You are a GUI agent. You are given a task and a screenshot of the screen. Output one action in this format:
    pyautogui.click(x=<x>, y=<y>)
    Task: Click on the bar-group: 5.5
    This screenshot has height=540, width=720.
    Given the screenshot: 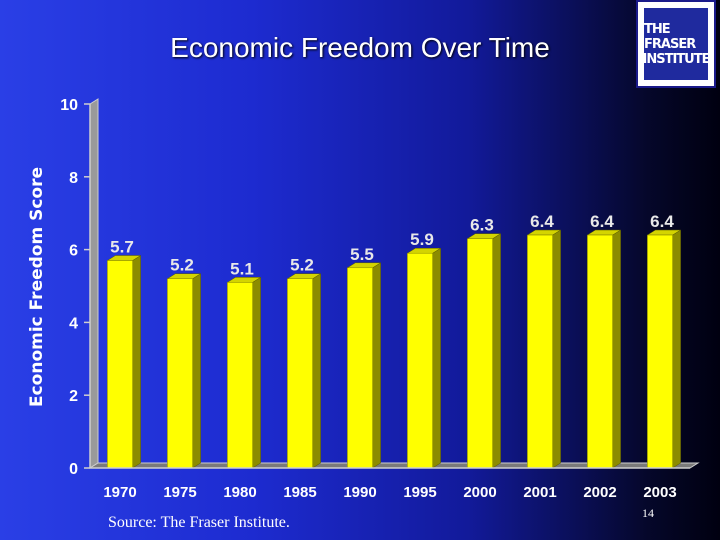 What is the action you would take?
    pyautogui.click(x=364, y=357)
    